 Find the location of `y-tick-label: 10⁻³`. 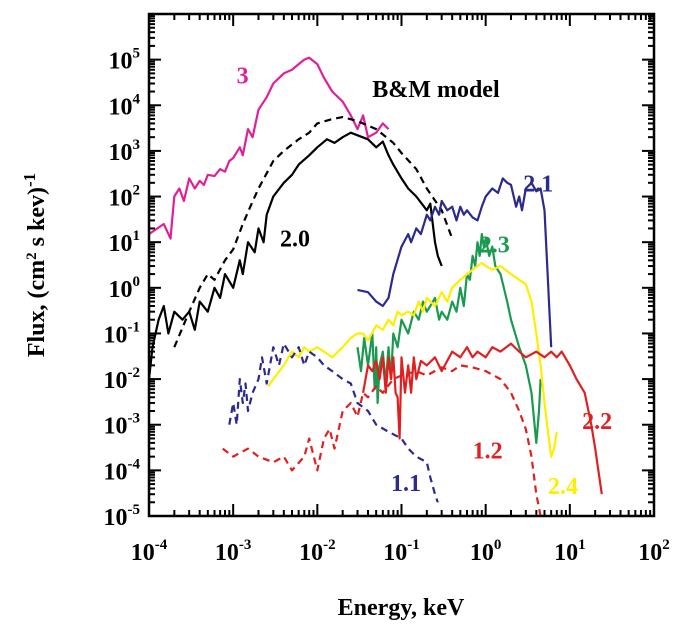

y-tick-label: 10⁻³ is located at coordinates (122, 425).